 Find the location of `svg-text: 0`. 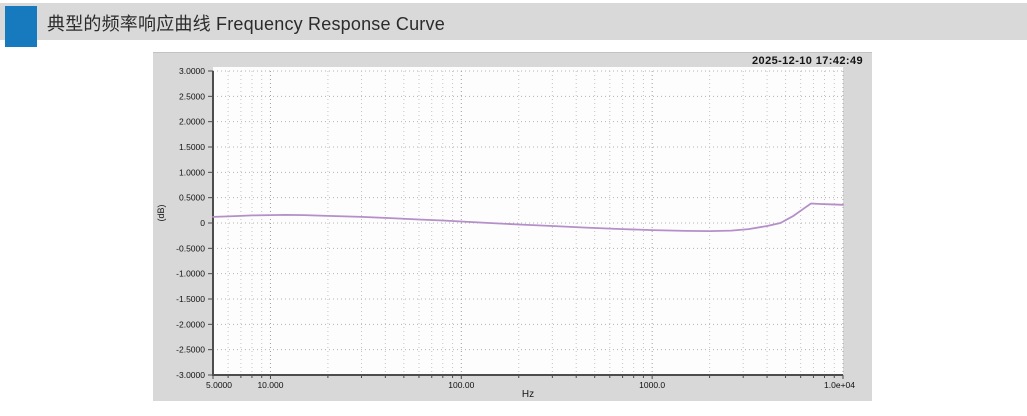

svg-text: 0 is located at coordinates (202, 223).